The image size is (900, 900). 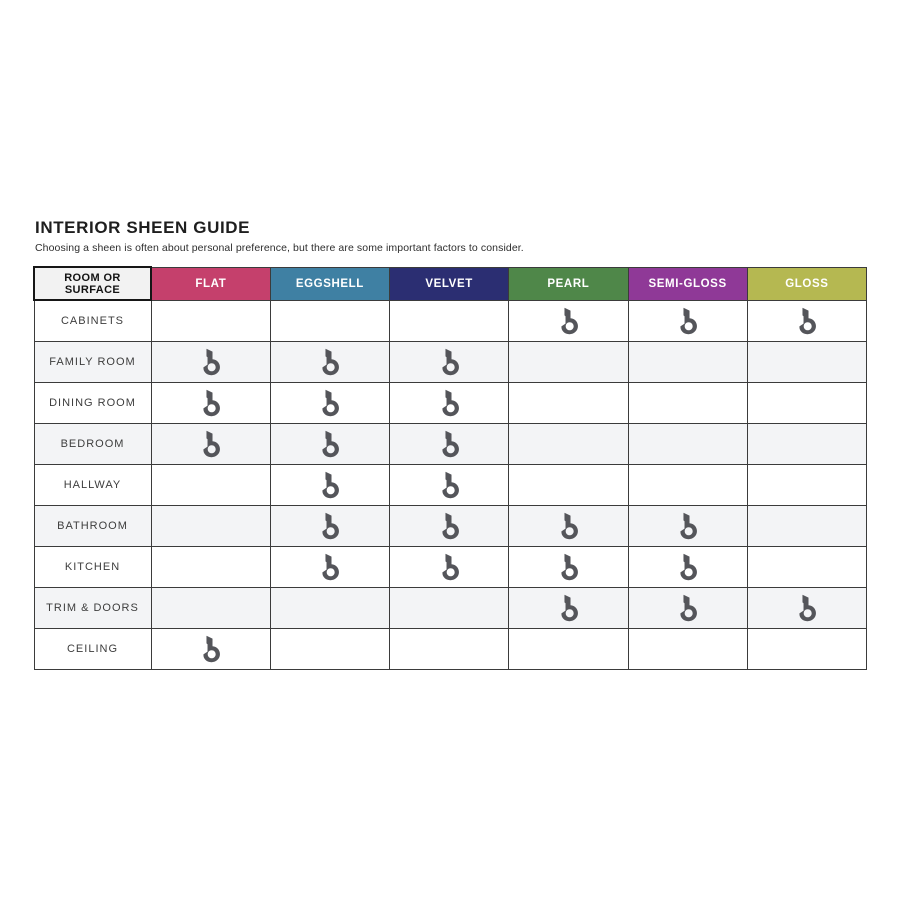 I want to click on row-label: KITCHEN, so click(x=92, y=566).